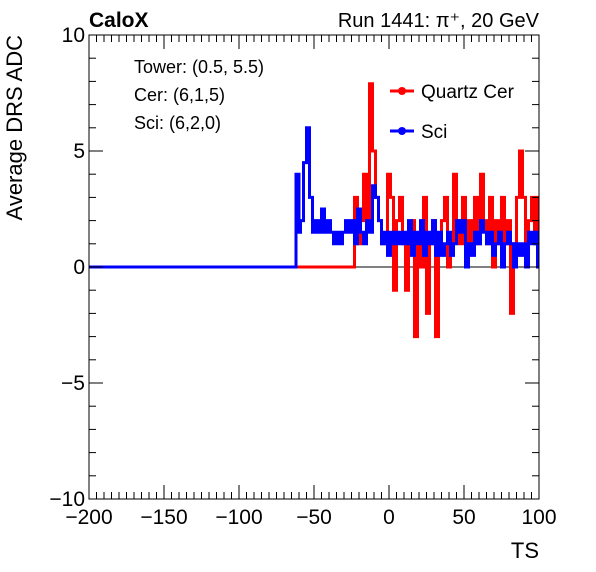 This screenshot has width=596, height=572. I want to click on info-cer: Cer: (6,1,5), so click(179, 95).